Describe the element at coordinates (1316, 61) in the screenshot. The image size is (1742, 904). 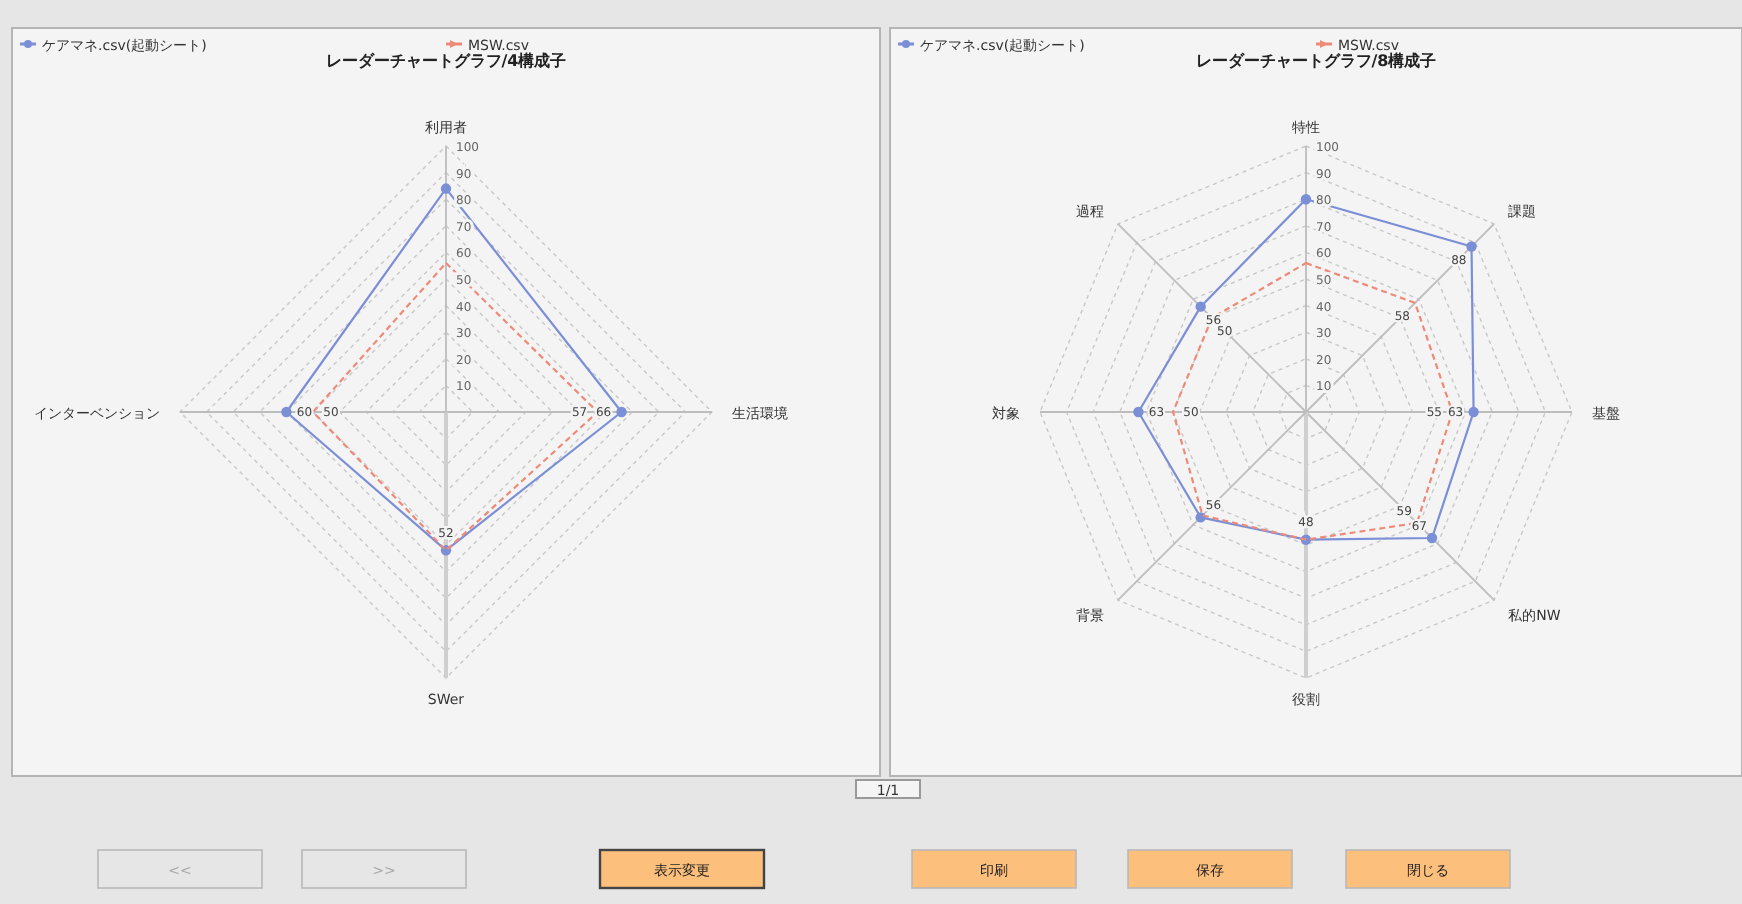
I see `text: レーダーチャートグラフ/8構成子` at that location.